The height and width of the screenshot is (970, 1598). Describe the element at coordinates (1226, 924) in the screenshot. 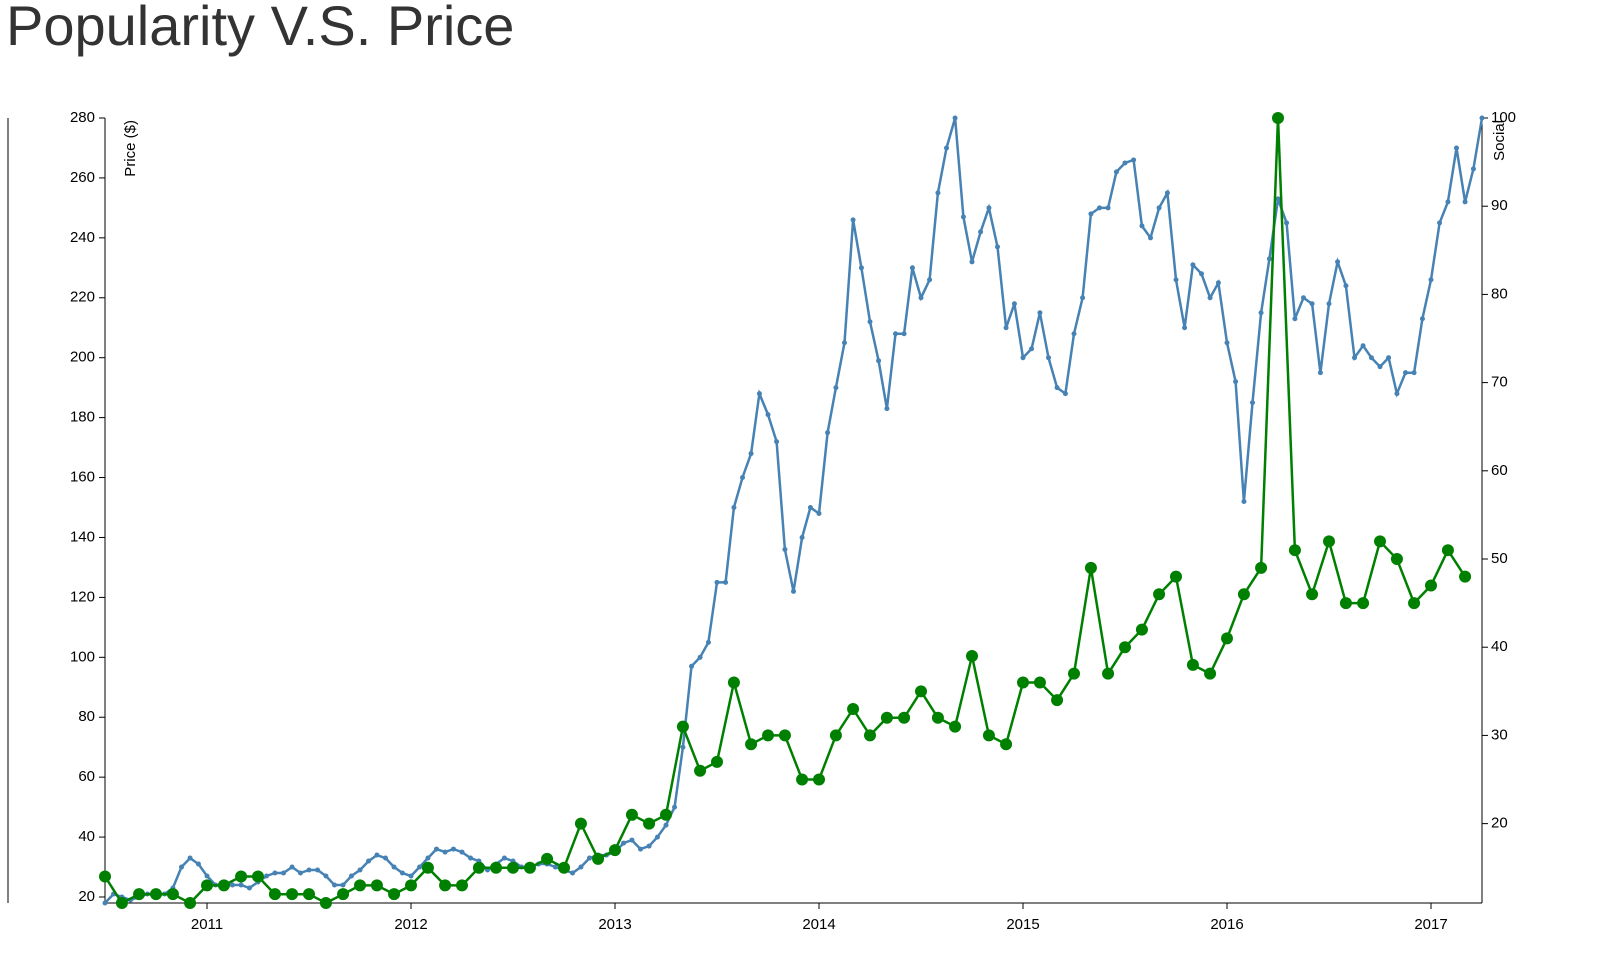

I see `x-tick-label: 2016` at that location.